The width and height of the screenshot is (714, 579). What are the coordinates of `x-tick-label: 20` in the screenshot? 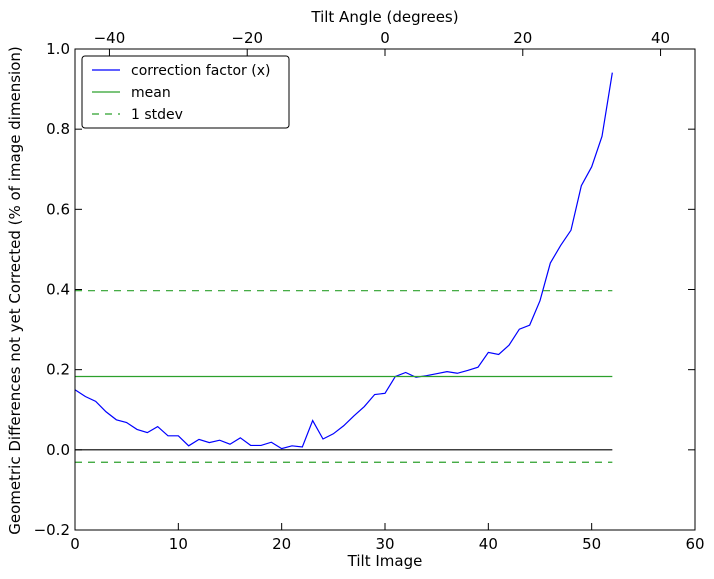 It's located at (281, 544).